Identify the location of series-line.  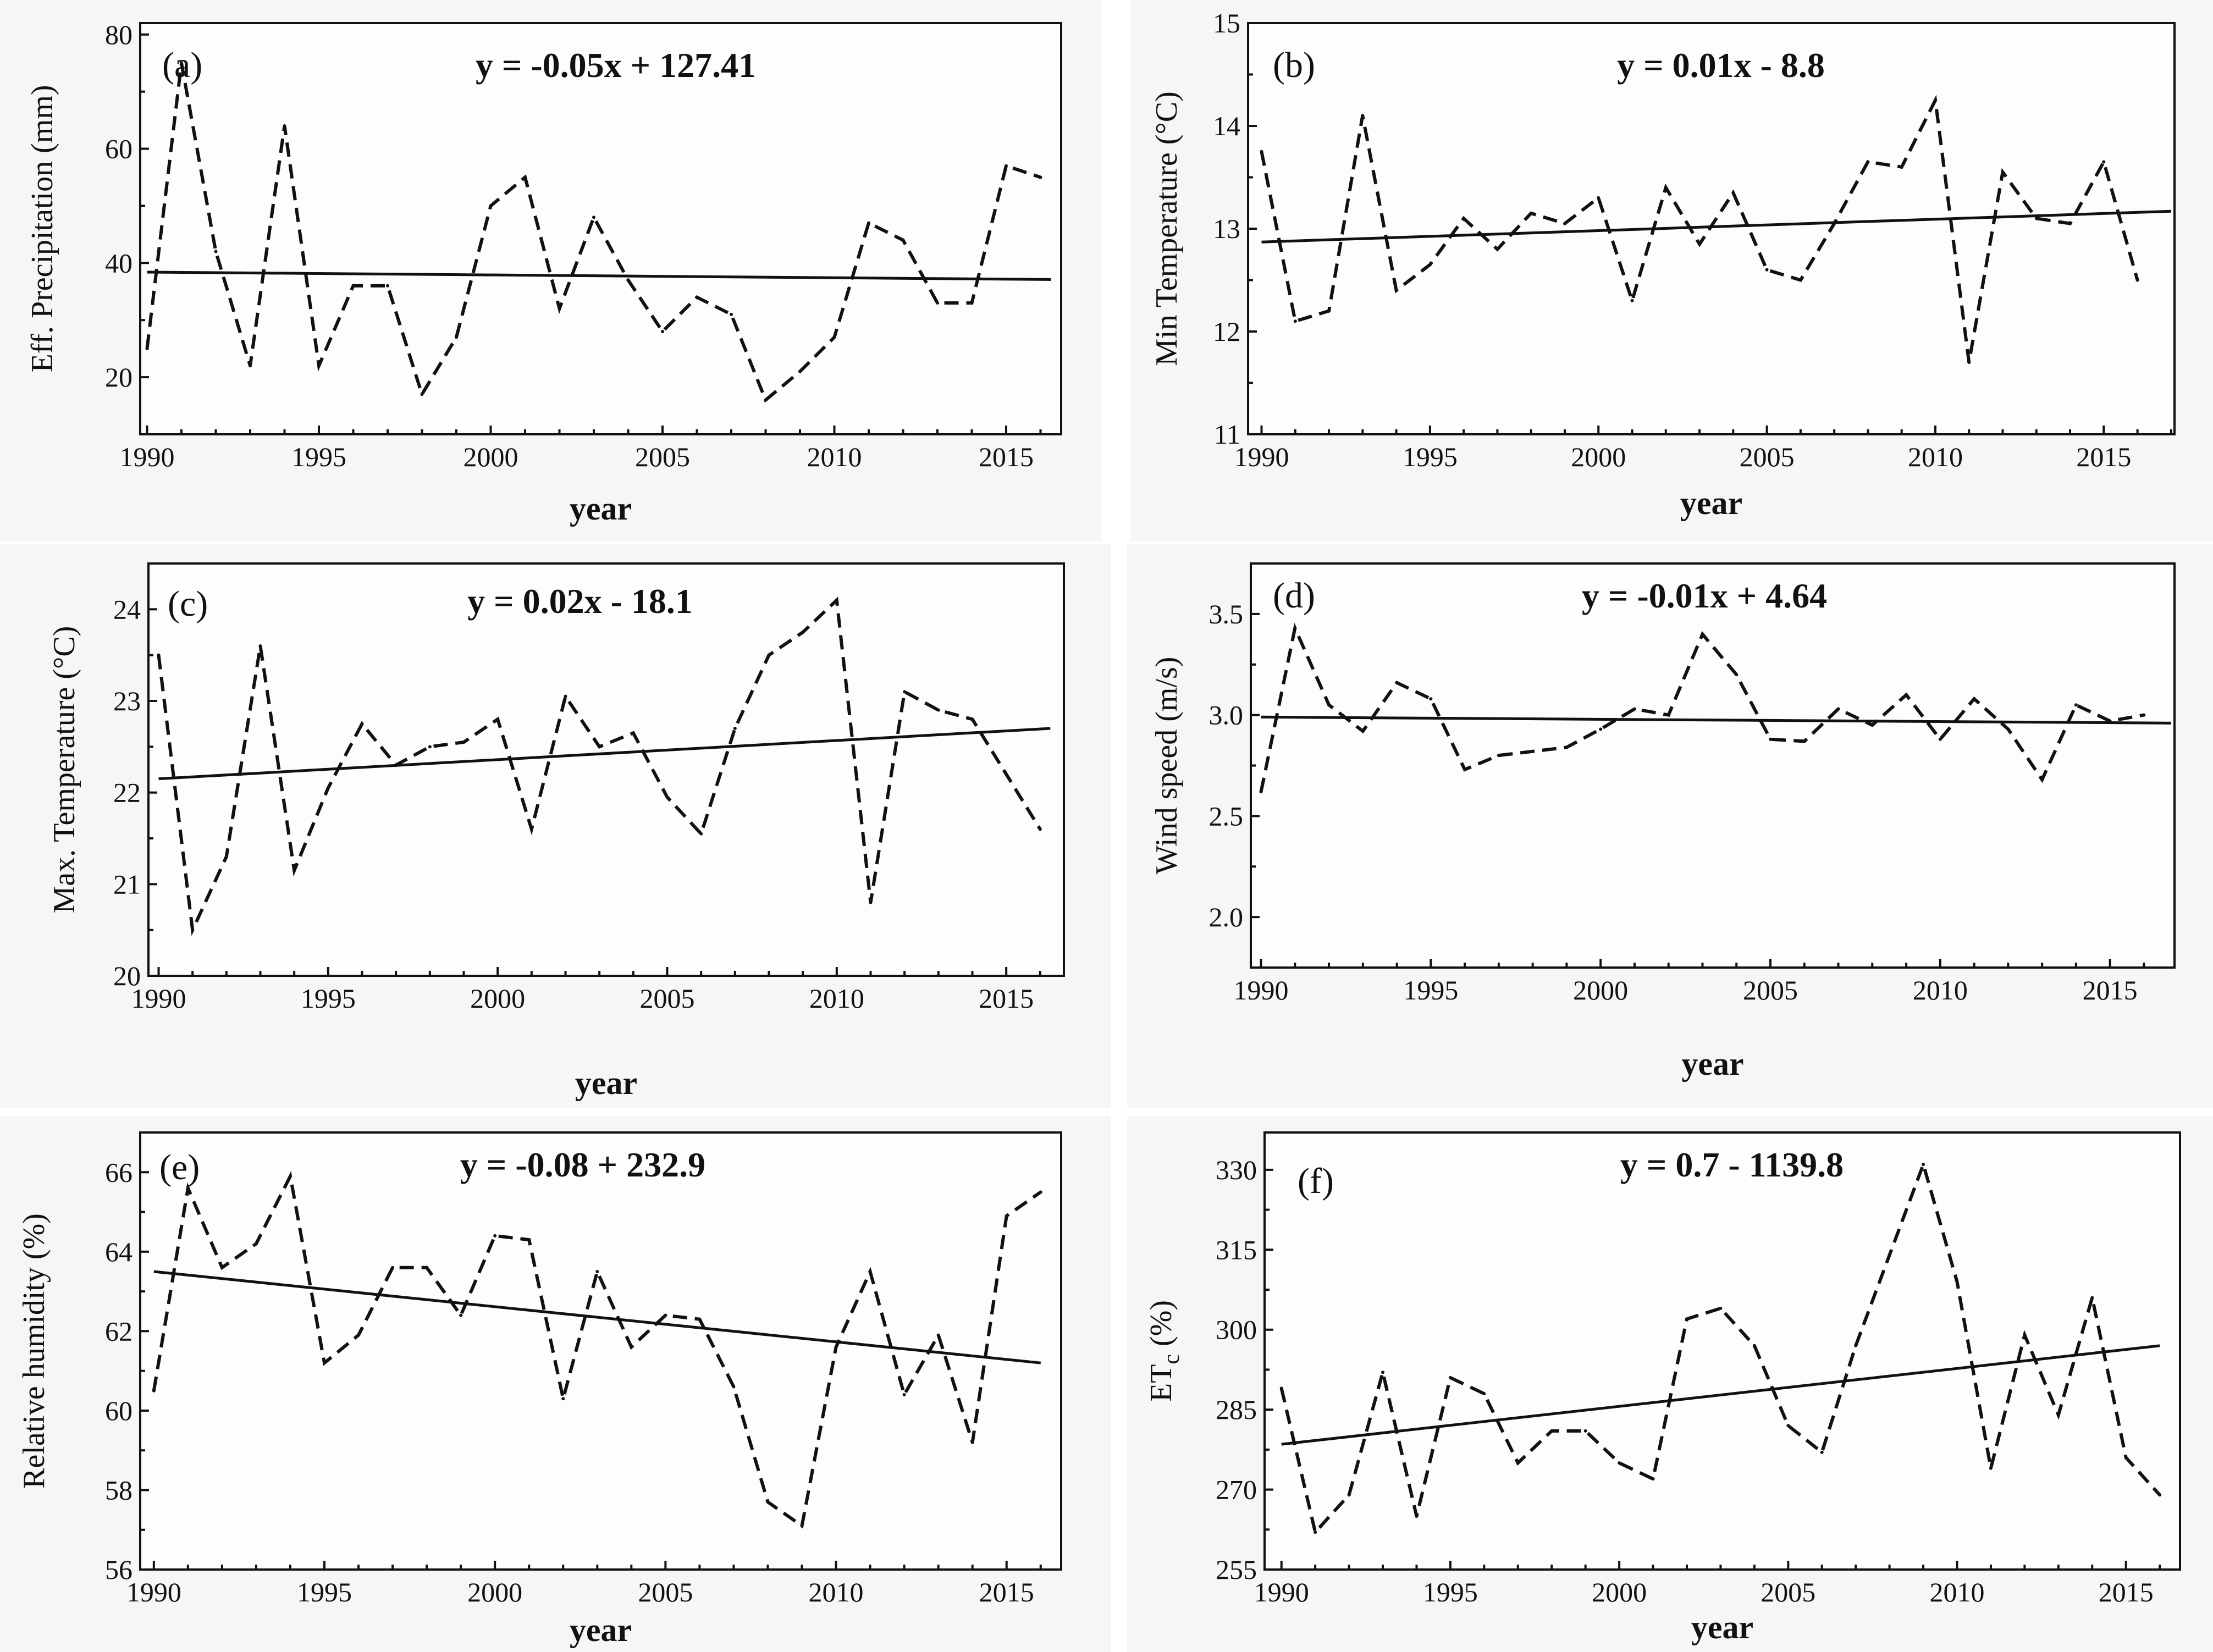
(1720, 1347).